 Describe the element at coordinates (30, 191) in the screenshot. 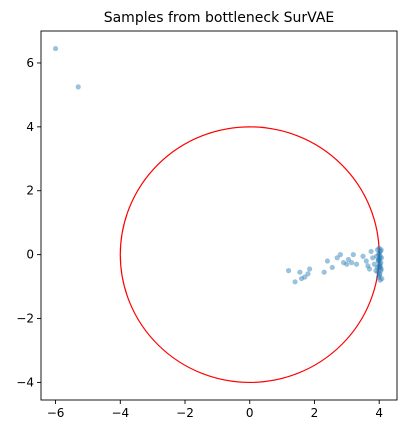

I see `y-tick-label: 2` at that location.